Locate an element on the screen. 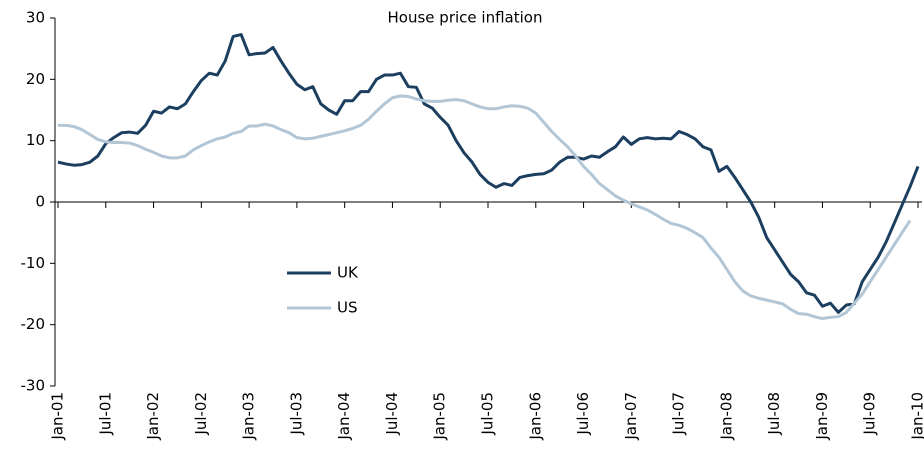 The width and height of the screenshot is (924, 463). y-tick-label: 20 is located at coordinates (35, 79).